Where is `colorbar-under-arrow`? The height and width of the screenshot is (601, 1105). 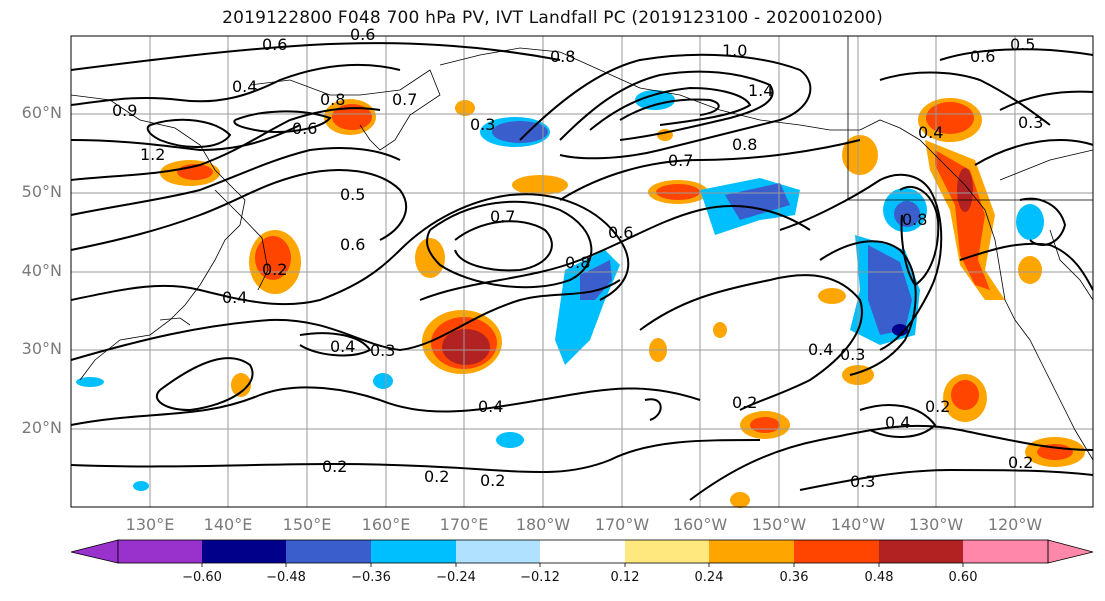
colorbar-under-arrow is located at coordinates (94, 551).